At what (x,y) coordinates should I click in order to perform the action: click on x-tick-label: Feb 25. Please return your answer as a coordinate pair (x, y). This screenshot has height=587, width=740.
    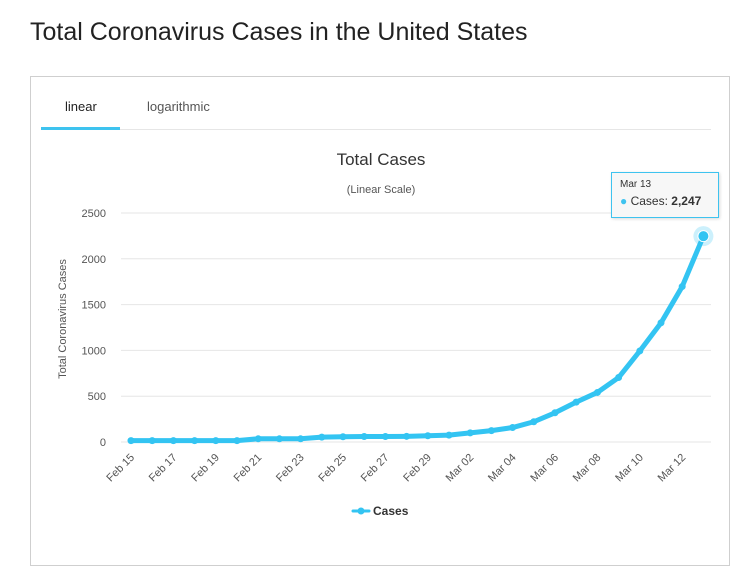
    Looking at the image, I should click on (332, 468).